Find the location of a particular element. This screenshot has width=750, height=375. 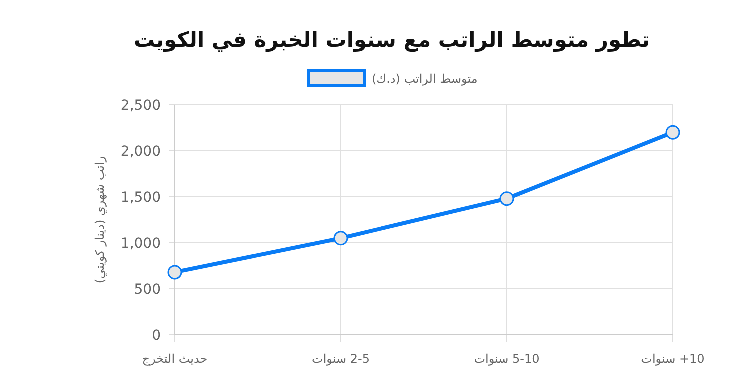

y-tick-label: 2,000 is located at coordinates (140, 152).